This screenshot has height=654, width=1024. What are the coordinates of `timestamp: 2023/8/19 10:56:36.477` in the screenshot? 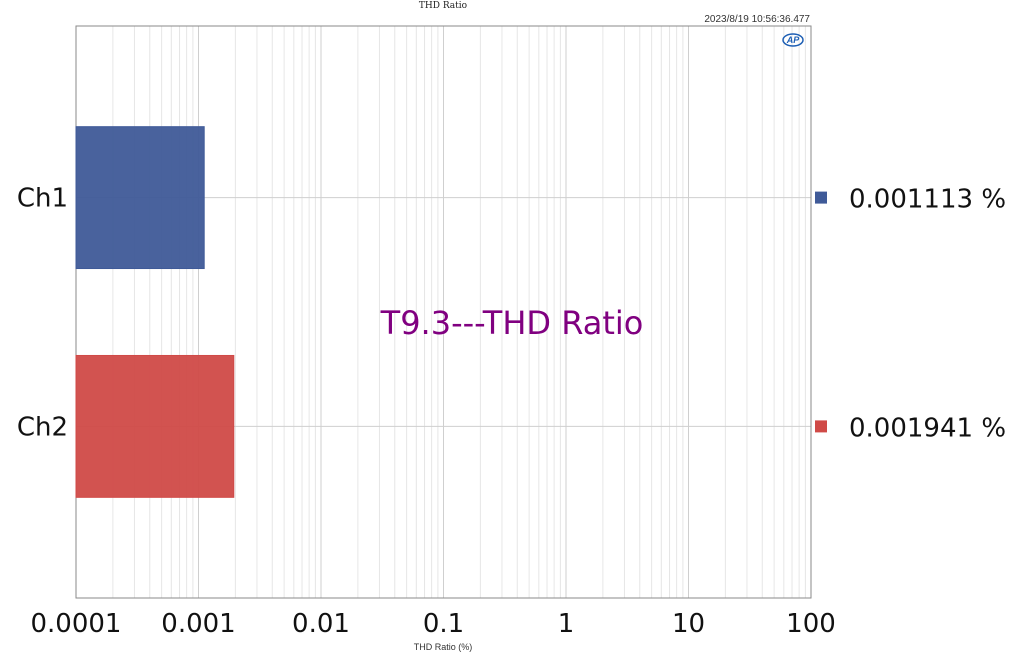 It's located at (757, 19).